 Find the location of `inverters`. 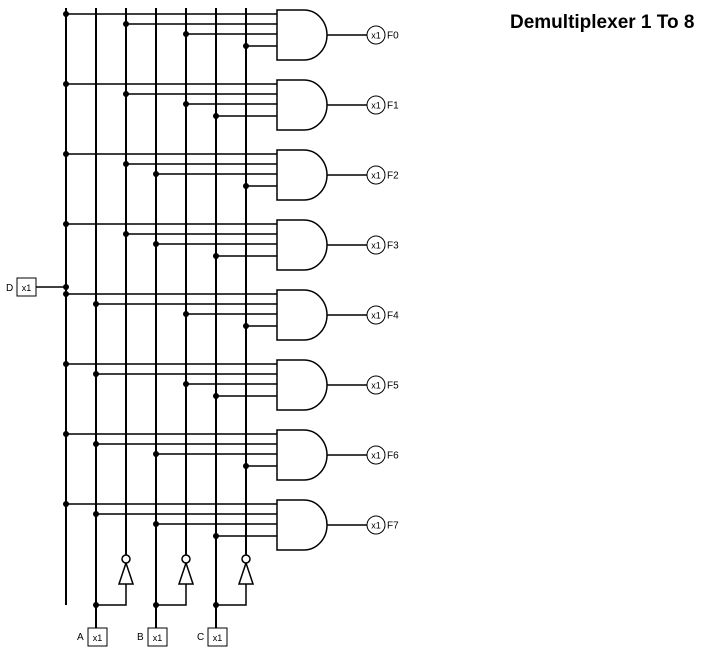

inverters is located at coordinates (186, 569).